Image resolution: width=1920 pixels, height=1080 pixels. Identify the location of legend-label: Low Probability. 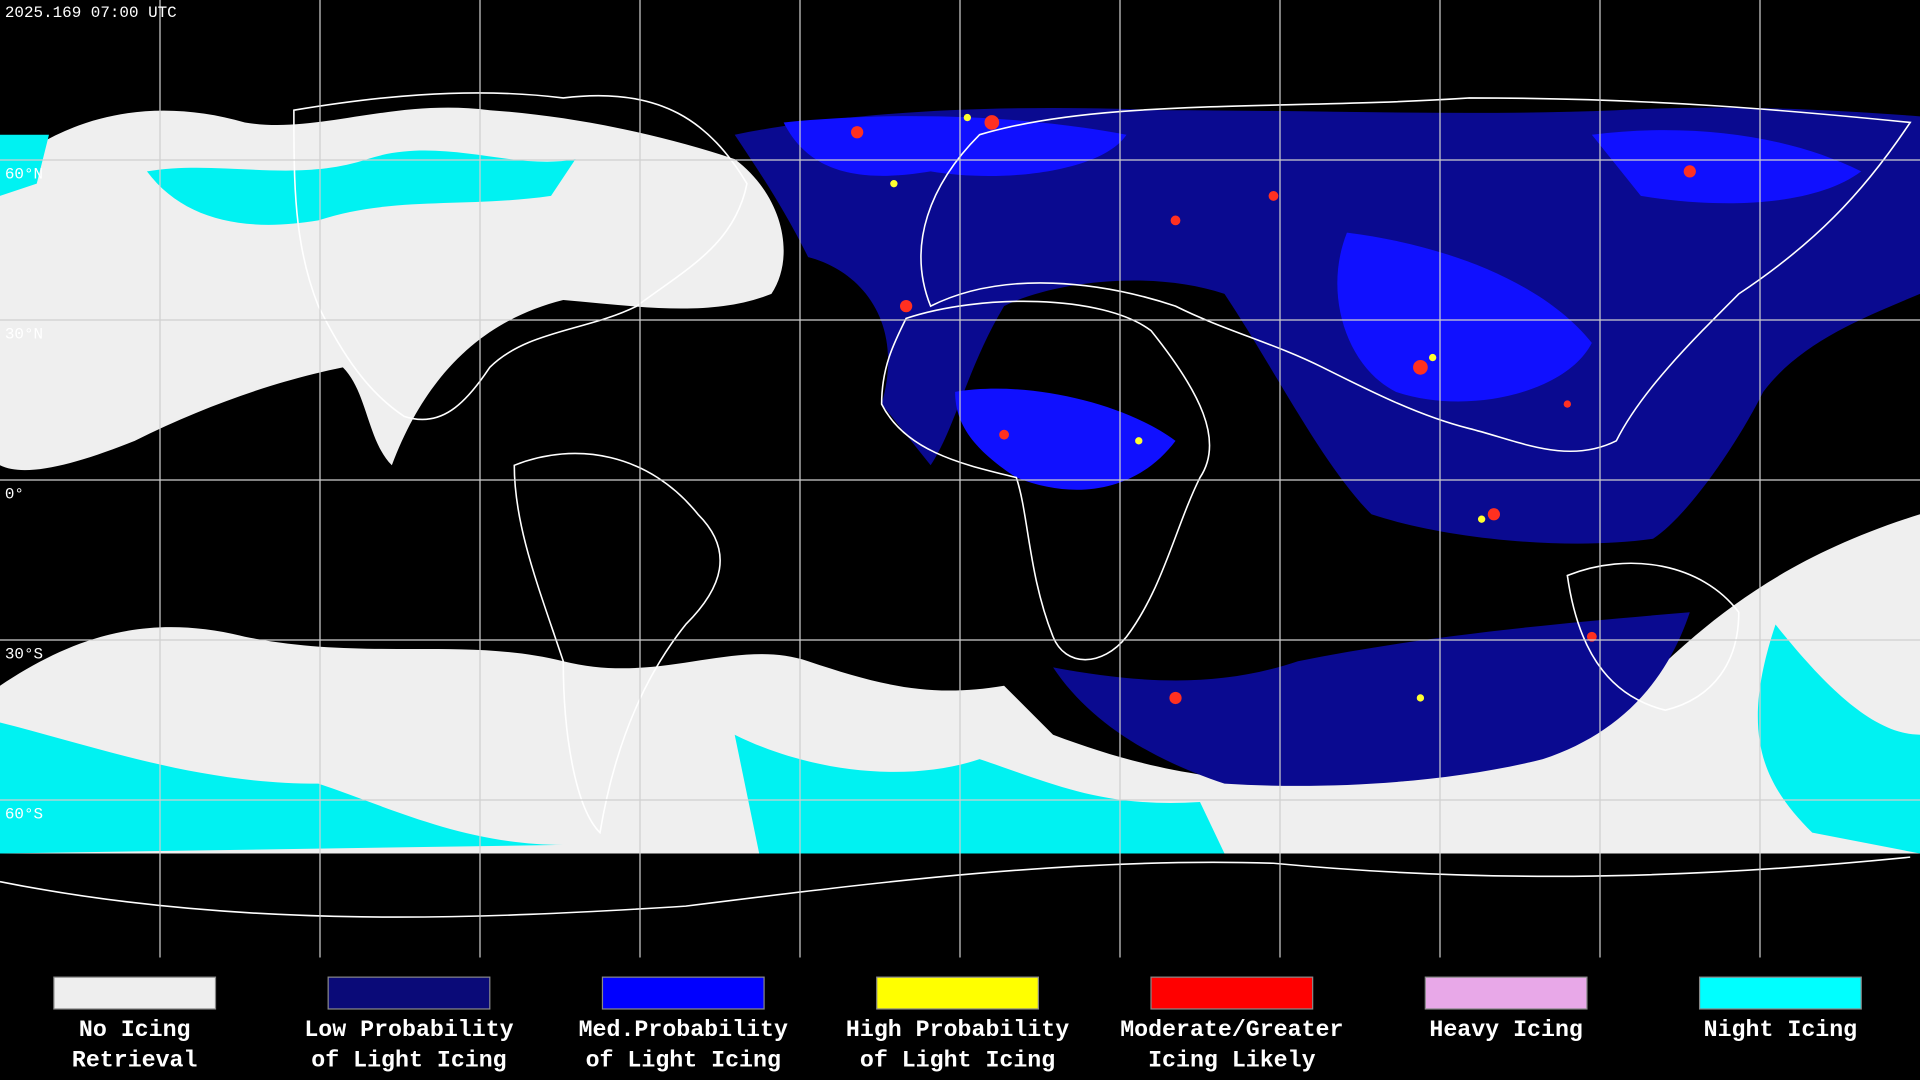
(408, 1030).